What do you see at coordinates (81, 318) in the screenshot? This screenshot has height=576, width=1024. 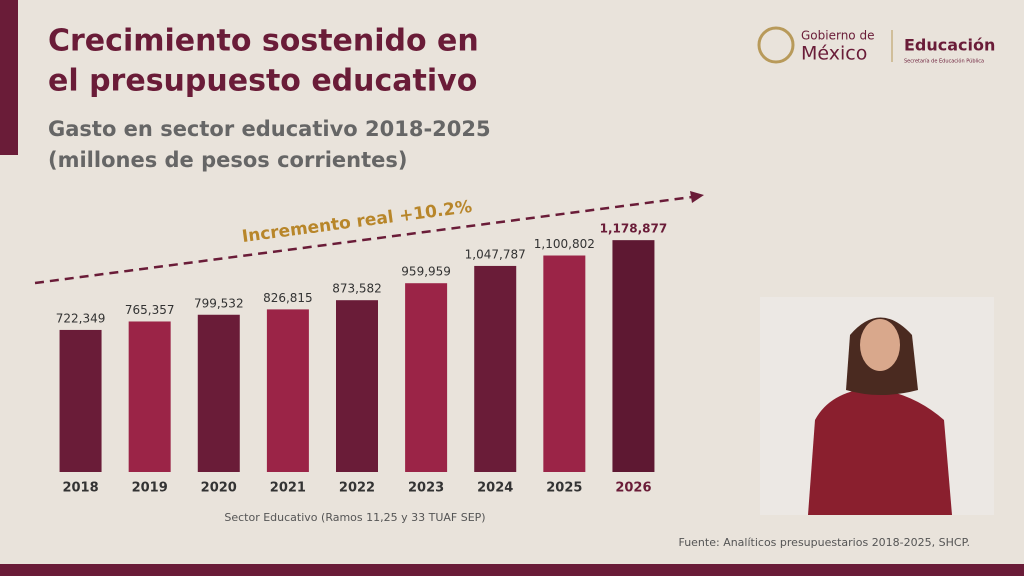 I see `value-label: 722,349` at bounding box center [81, 318].